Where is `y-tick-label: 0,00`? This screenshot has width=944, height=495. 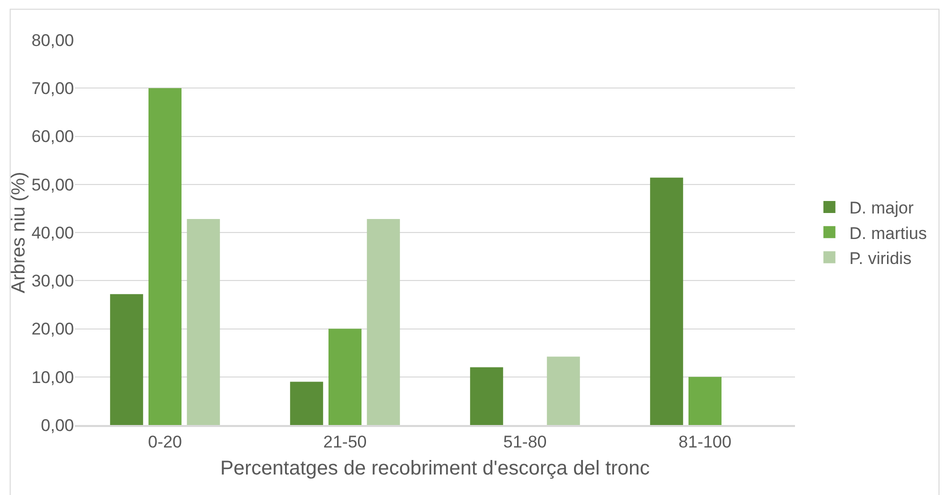 y-tick-label: 0,00 is located at coordinates (57, 425).